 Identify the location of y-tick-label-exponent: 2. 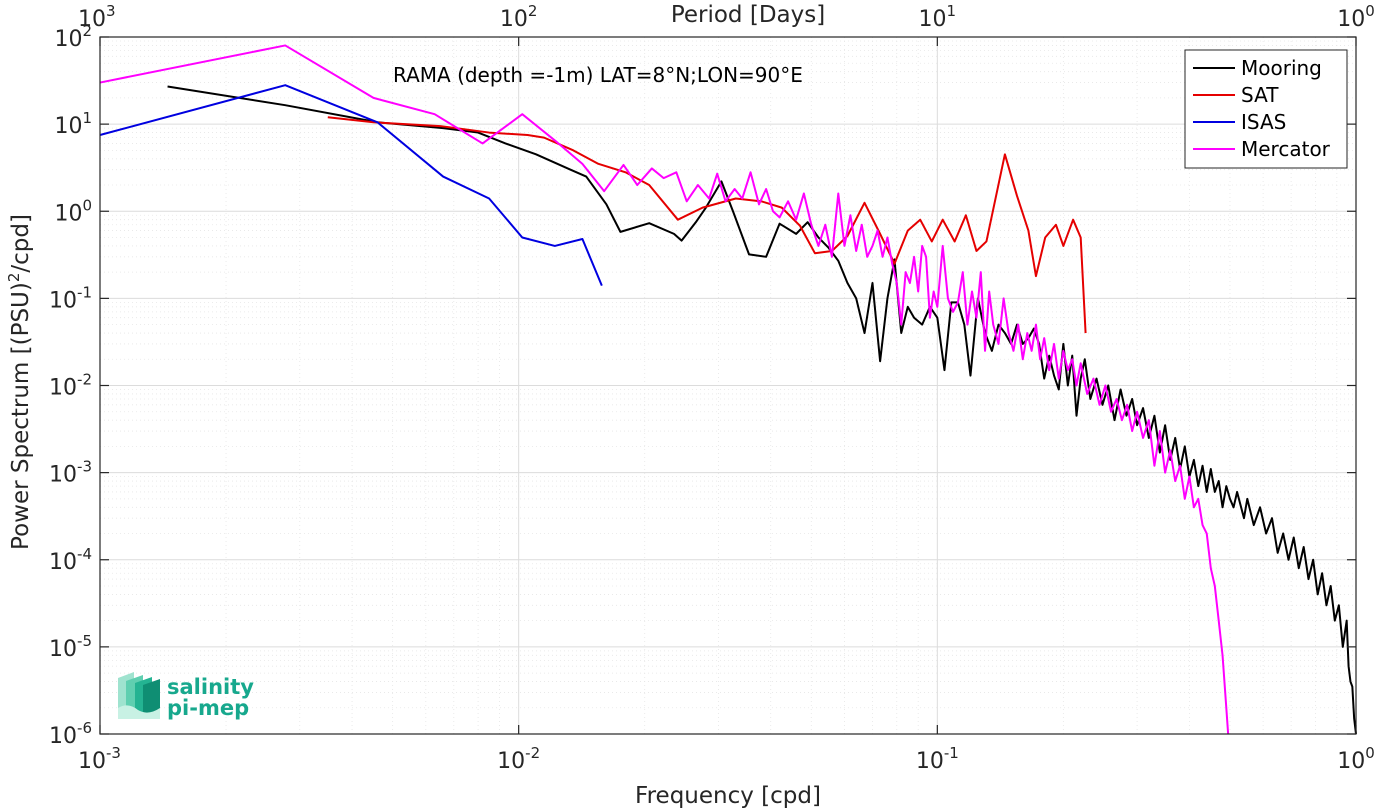
(87, 31).